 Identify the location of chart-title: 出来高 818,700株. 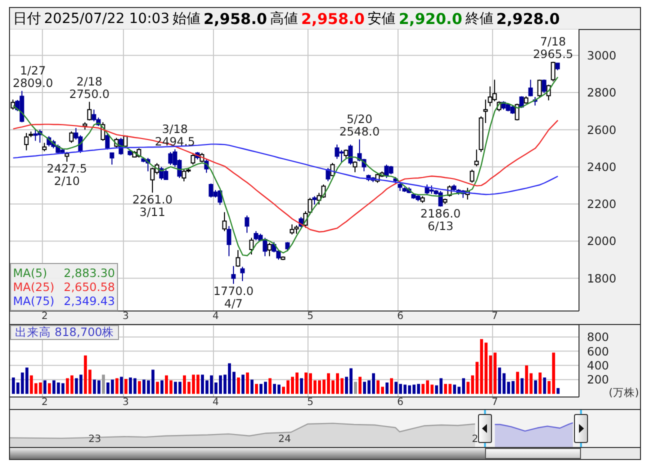
(64, 332).